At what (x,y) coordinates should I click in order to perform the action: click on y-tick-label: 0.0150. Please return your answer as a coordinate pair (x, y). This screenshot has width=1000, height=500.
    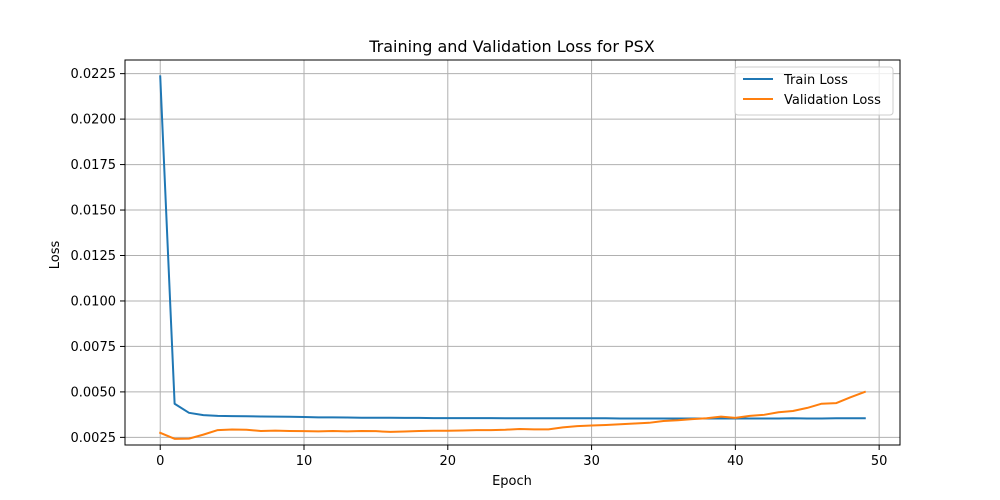
    Looking at the image, I should click on (94, 211).